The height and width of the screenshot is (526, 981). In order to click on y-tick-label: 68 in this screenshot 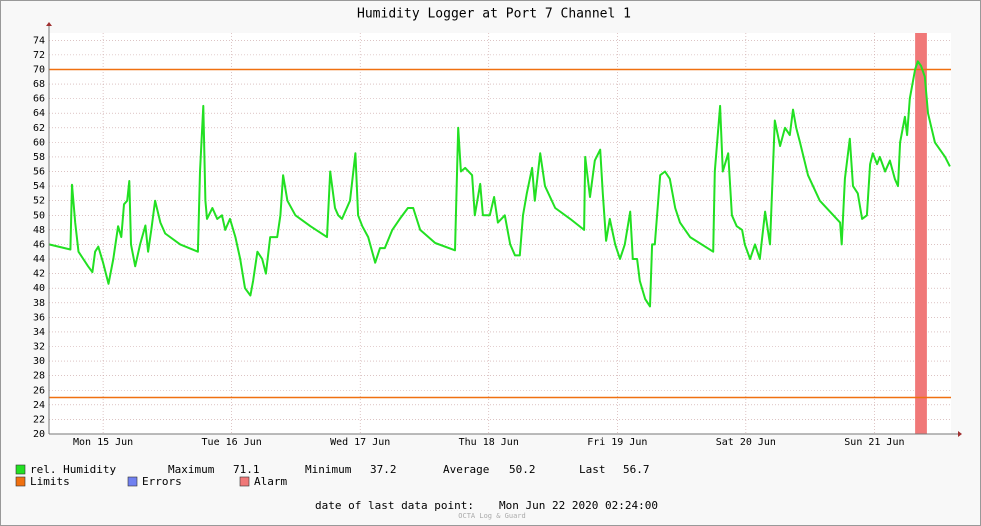, I will do `click(39, 84)`.